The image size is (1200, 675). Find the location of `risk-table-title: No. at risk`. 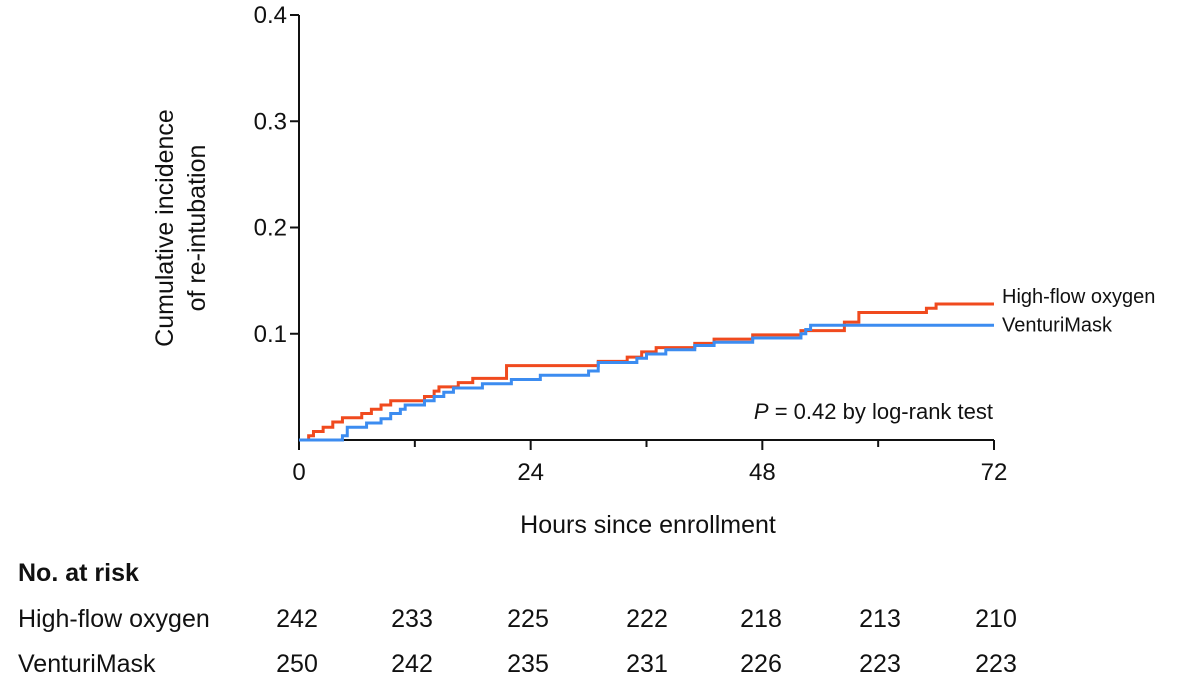

risk-table-title: No. at risk is located at coordinates (78, 573).